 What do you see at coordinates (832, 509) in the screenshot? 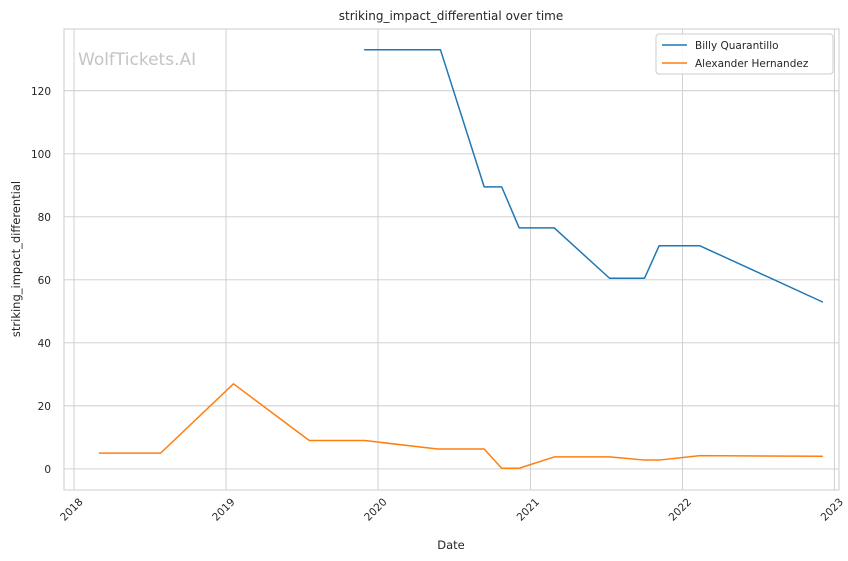
I see `x-tick-label: 2023` at bounding box center [832, 509].